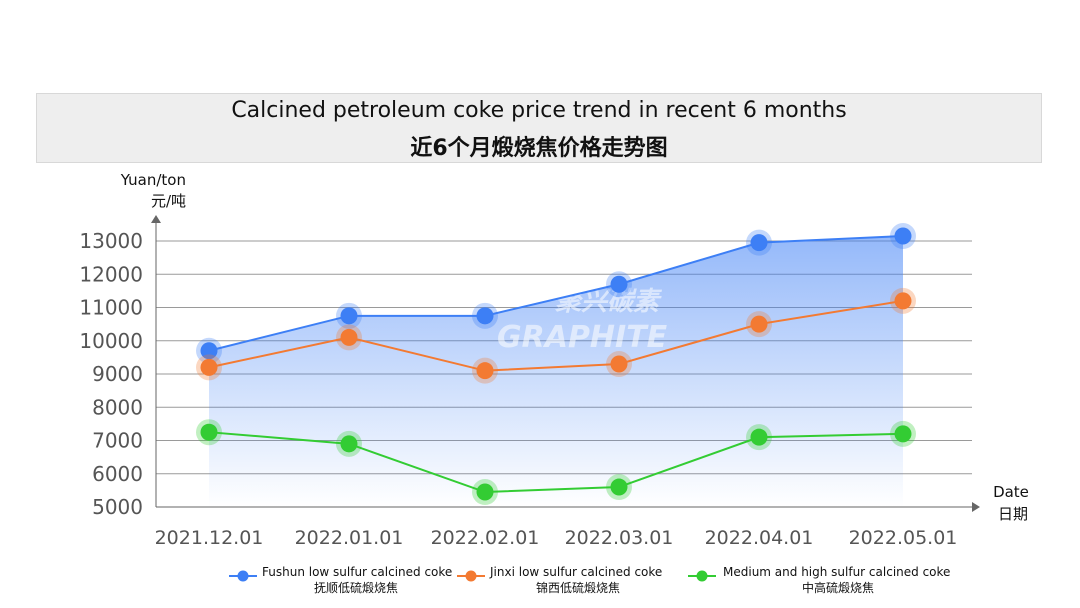 The height and width of the screenshot is (608, 1080). Describe the element at coordinates (1011, 492) in the screenshot. I see `x-axis-label-en: Date` at that location.